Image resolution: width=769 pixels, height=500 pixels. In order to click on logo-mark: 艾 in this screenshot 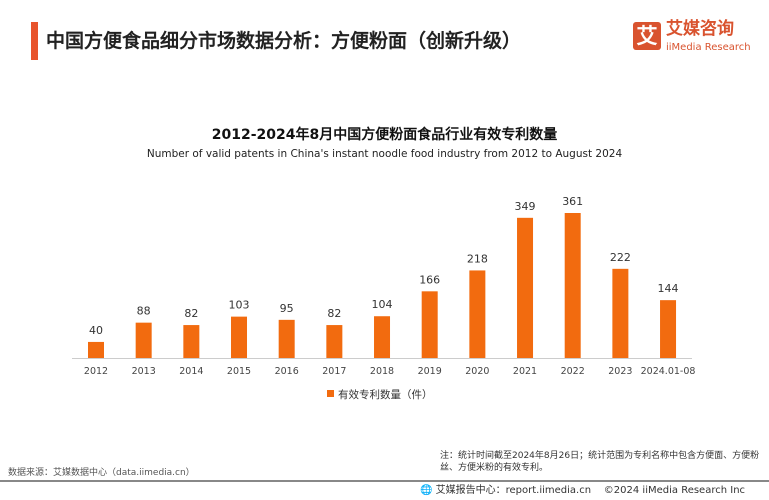, I will do `click(647, 36)`.